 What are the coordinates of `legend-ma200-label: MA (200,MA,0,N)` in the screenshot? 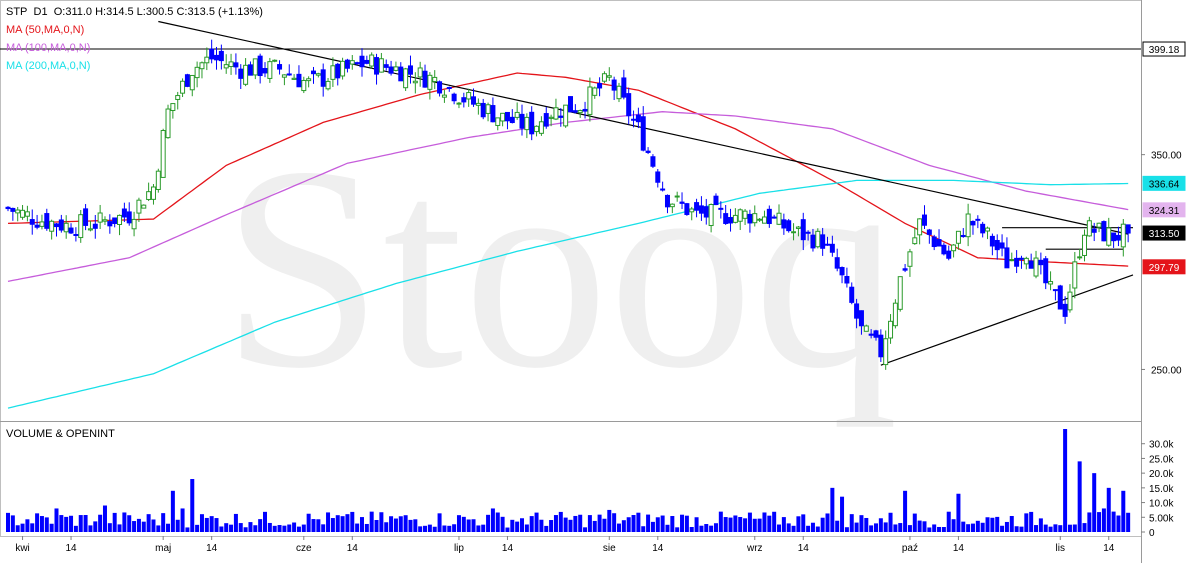 It's located at (48, 66).